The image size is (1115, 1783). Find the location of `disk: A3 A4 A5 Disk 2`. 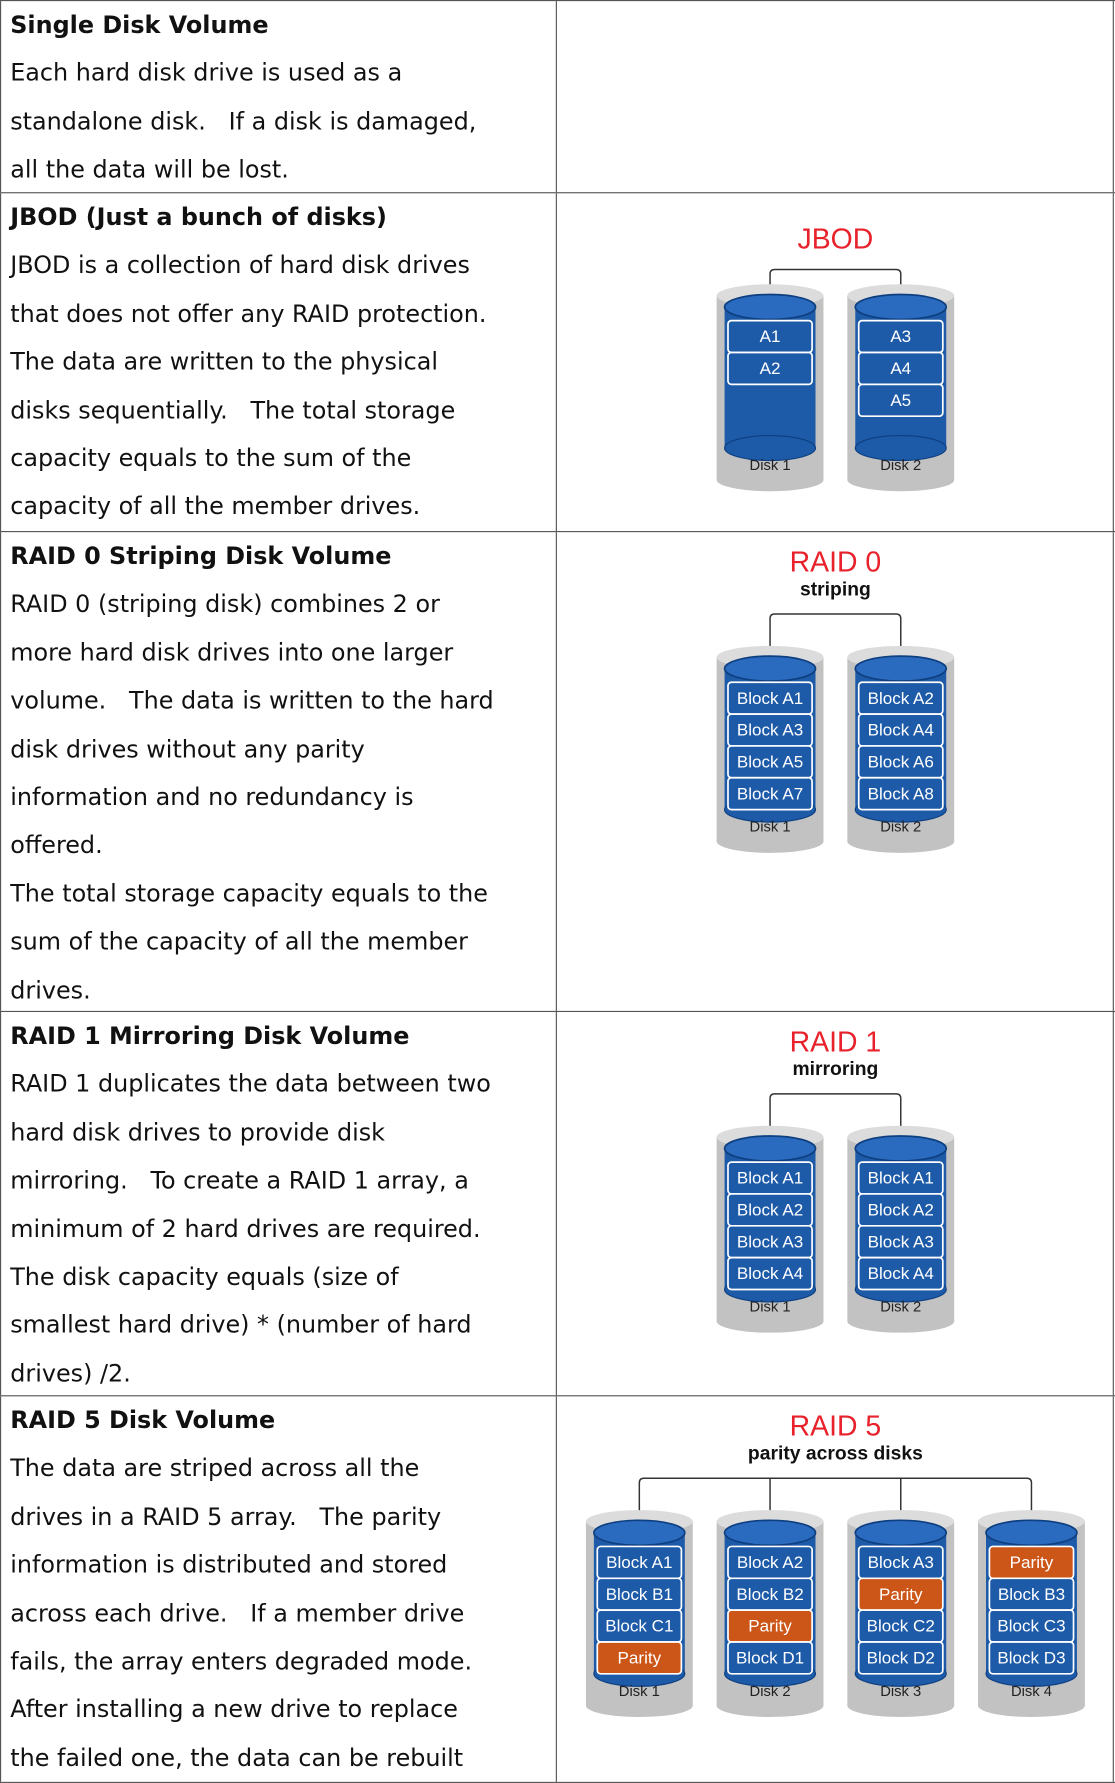

disk: A3 A4 A5 Disk 2 is located at coordinates (901, 388).